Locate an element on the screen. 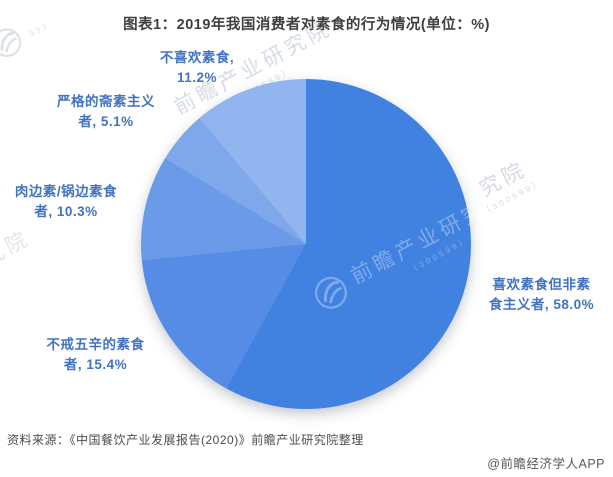  slice-label-like-but-not-vegetarian: 喜欢素食但非素 食主义者, 58.0% is located at coordinates (541, 294).